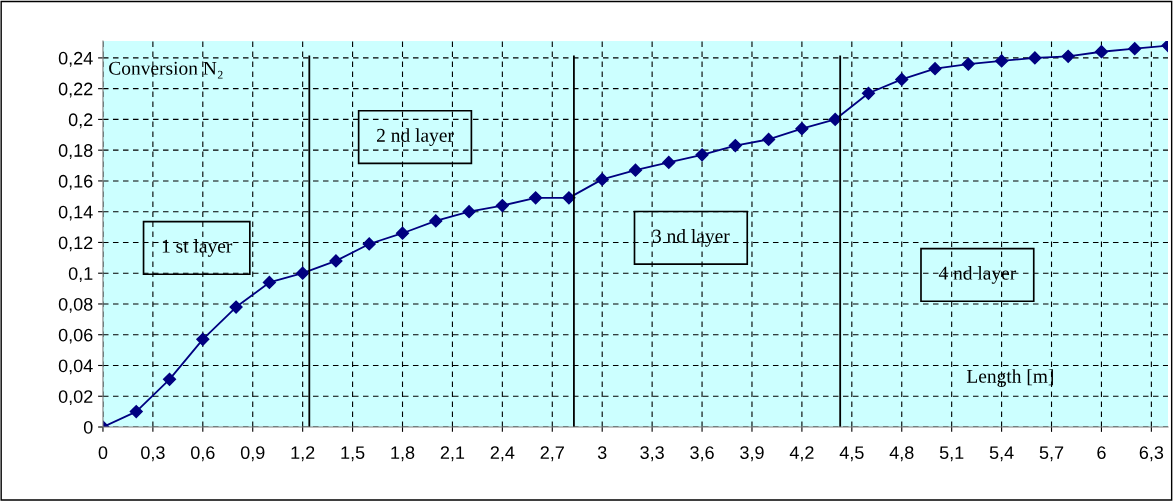 The height and width of the screenshot is (501, 1174). What do you see at coordinates (752, 454) in the screenshot?
I see `x-tick-label: 3,9` at bounding box center [752, 454].